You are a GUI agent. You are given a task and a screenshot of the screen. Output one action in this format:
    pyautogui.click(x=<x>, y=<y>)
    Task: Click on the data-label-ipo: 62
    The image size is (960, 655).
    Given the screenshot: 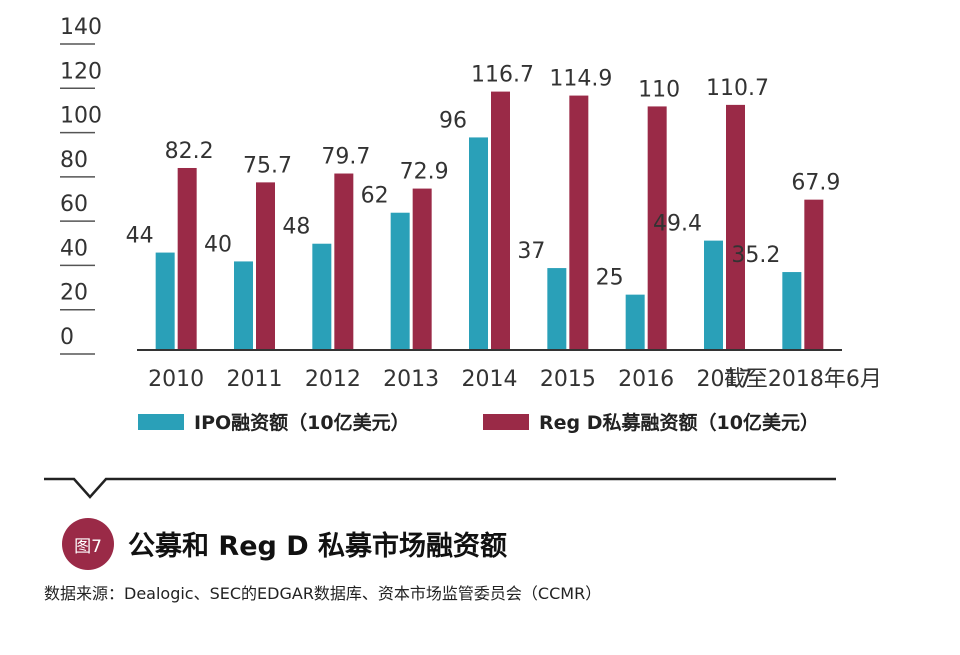 What is the action you would take?
    pyautogui.click(x=375, y=196)
    